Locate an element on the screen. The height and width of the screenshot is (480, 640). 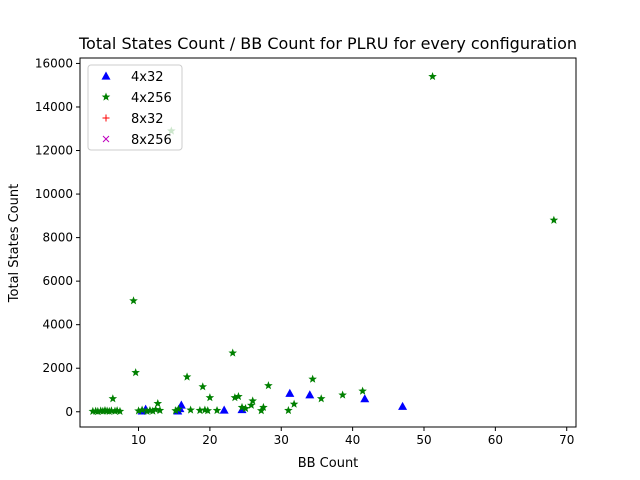
legend-label: 4x256 is located at coordinates (151, 98).